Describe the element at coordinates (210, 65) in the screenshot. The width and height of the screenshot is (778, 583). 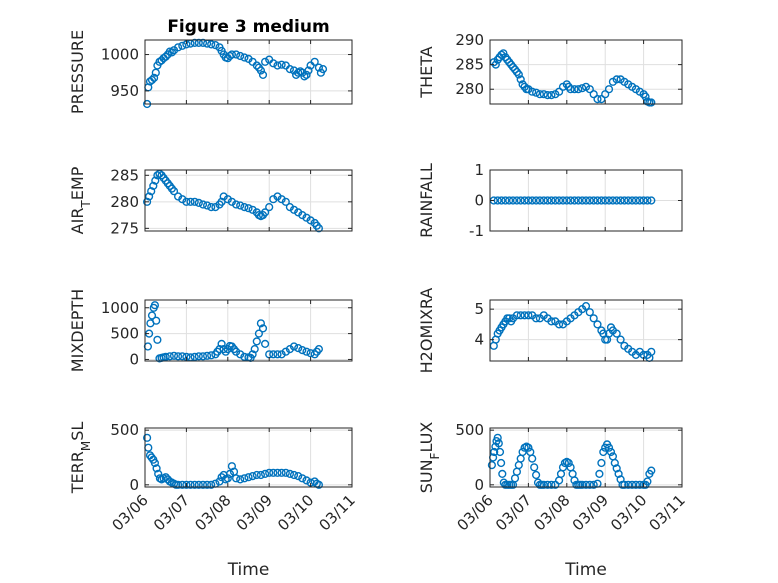
I see `panel-pressure: 950 1000 PRESSURE Figure 3 medium` at that location.